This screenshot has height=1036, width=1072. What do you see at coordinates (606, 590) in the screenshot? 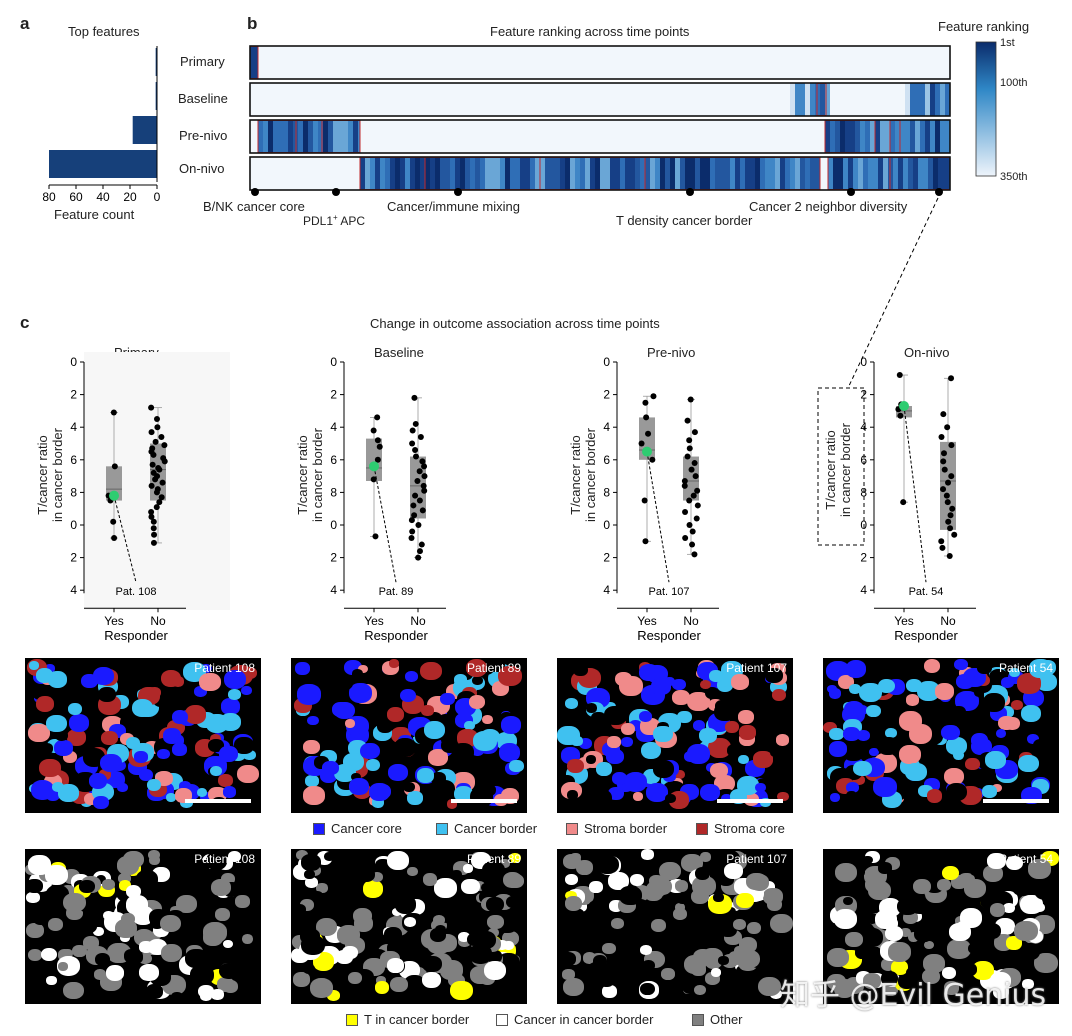
I see `boxplot-ytick-label: -14` at bounding box center [606, 590].